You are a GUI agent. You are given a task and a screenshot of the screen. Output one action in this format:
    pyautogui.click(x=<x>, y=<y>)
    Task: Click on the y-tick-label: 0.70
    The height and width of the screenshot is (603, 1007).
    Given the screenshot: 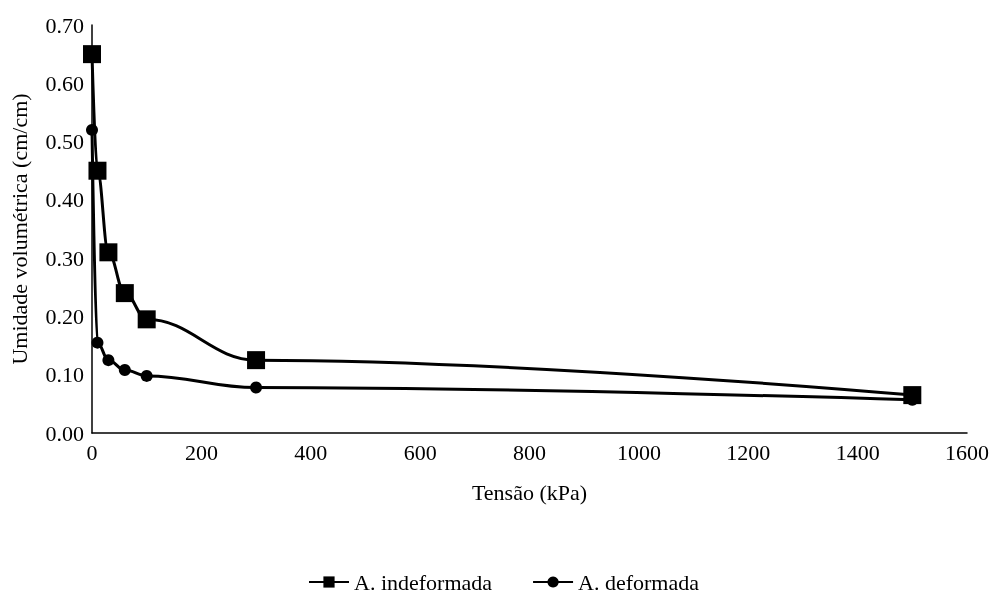 What is the action you would take?
    pyautogui.click(x=64, y=25)
    